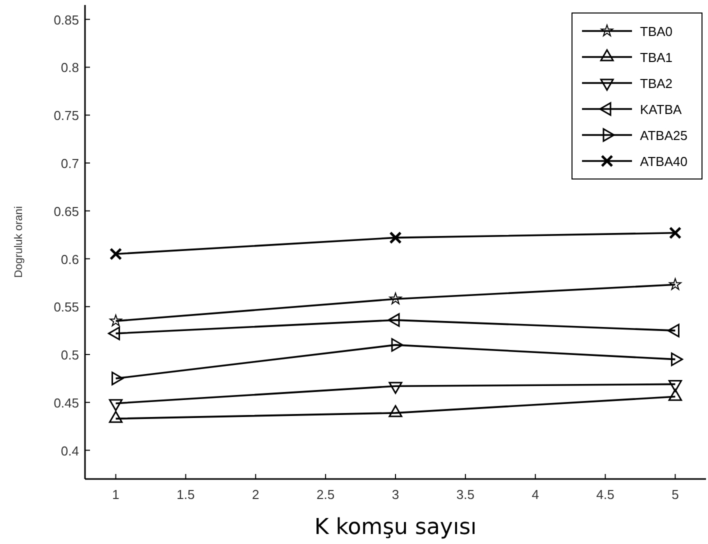 The height and width of the screenshot is (544, 708). Describe the element at coordinates (465, 494) in the screenshot. I see `x-tick-label: 3.5` at that location.